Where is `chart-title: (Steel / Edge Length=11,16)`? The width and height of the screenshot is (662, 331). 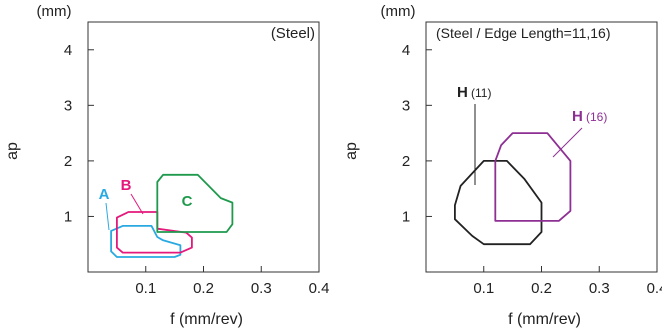 chart-title: (Steel / Edge Length=11,16) is located at coordinates (523, 33).